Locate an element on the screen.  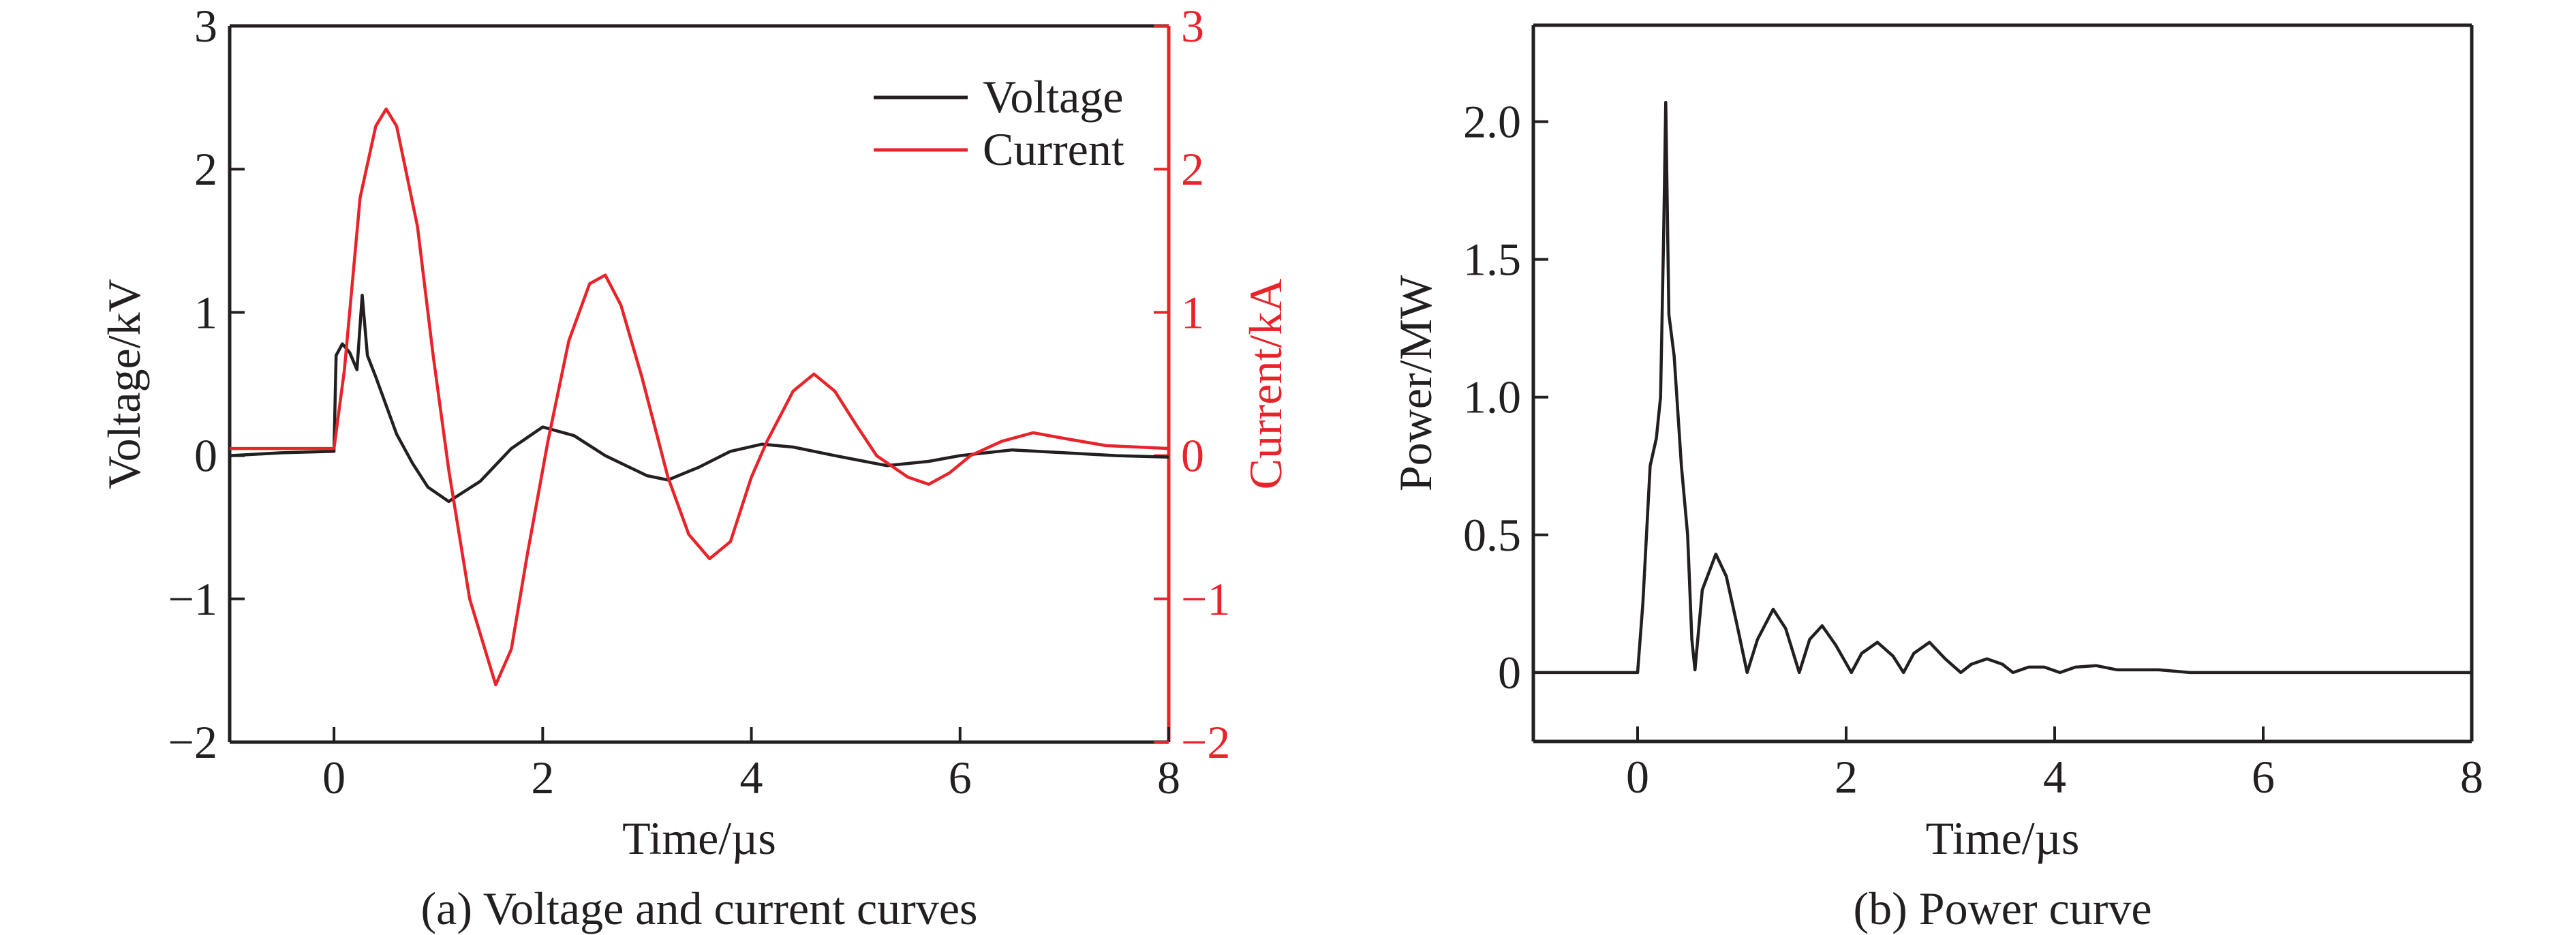
y-tick-label: 1.5 is located at coordinates (1492, 260).